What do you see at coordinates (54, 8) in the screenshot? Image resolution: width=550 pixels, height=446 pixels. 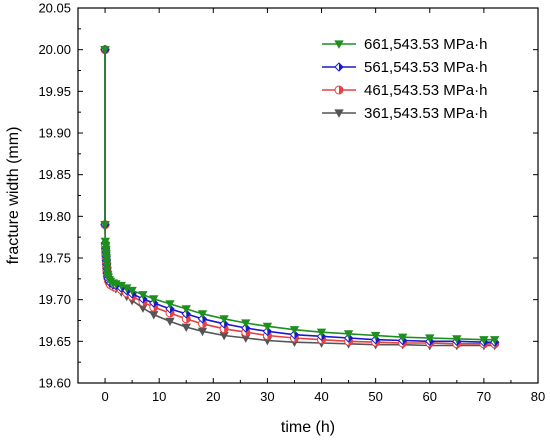 I see `y-tick-label: 20.05` at bounding box center [54, 8].